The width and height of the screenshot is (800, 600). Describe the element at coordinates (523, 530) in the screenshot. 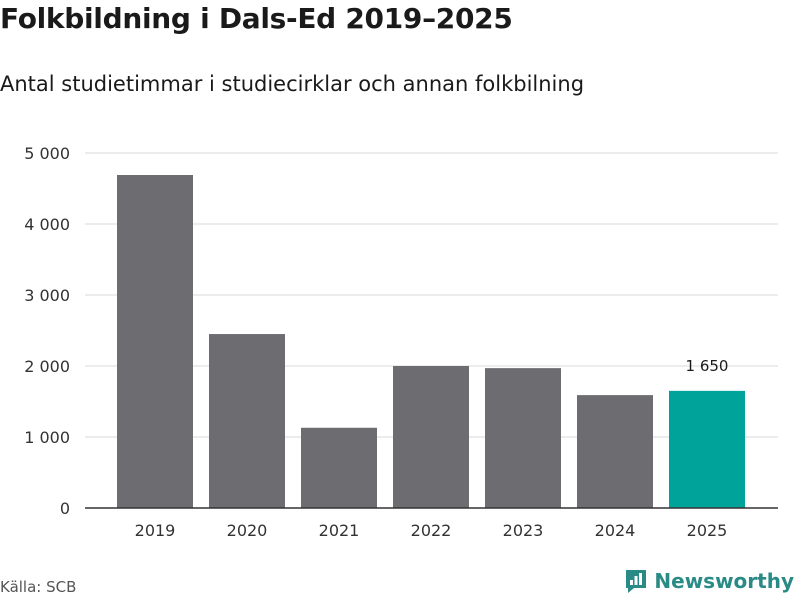

I see `x-tick-label: 2023` at that location.